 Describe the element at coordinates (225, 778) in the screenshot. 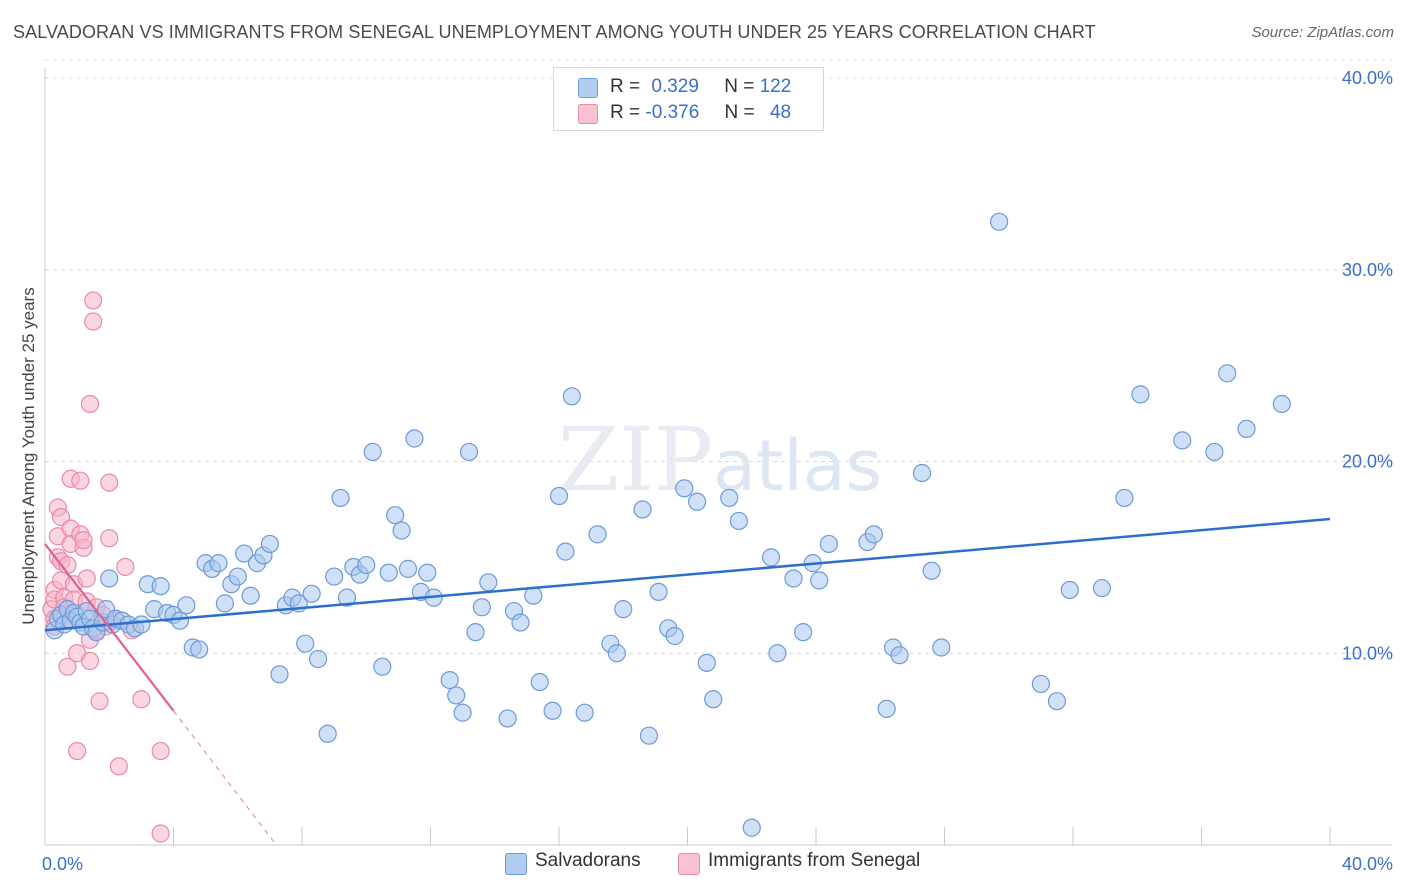

I see `trend-line-senegal-extension` at that location.